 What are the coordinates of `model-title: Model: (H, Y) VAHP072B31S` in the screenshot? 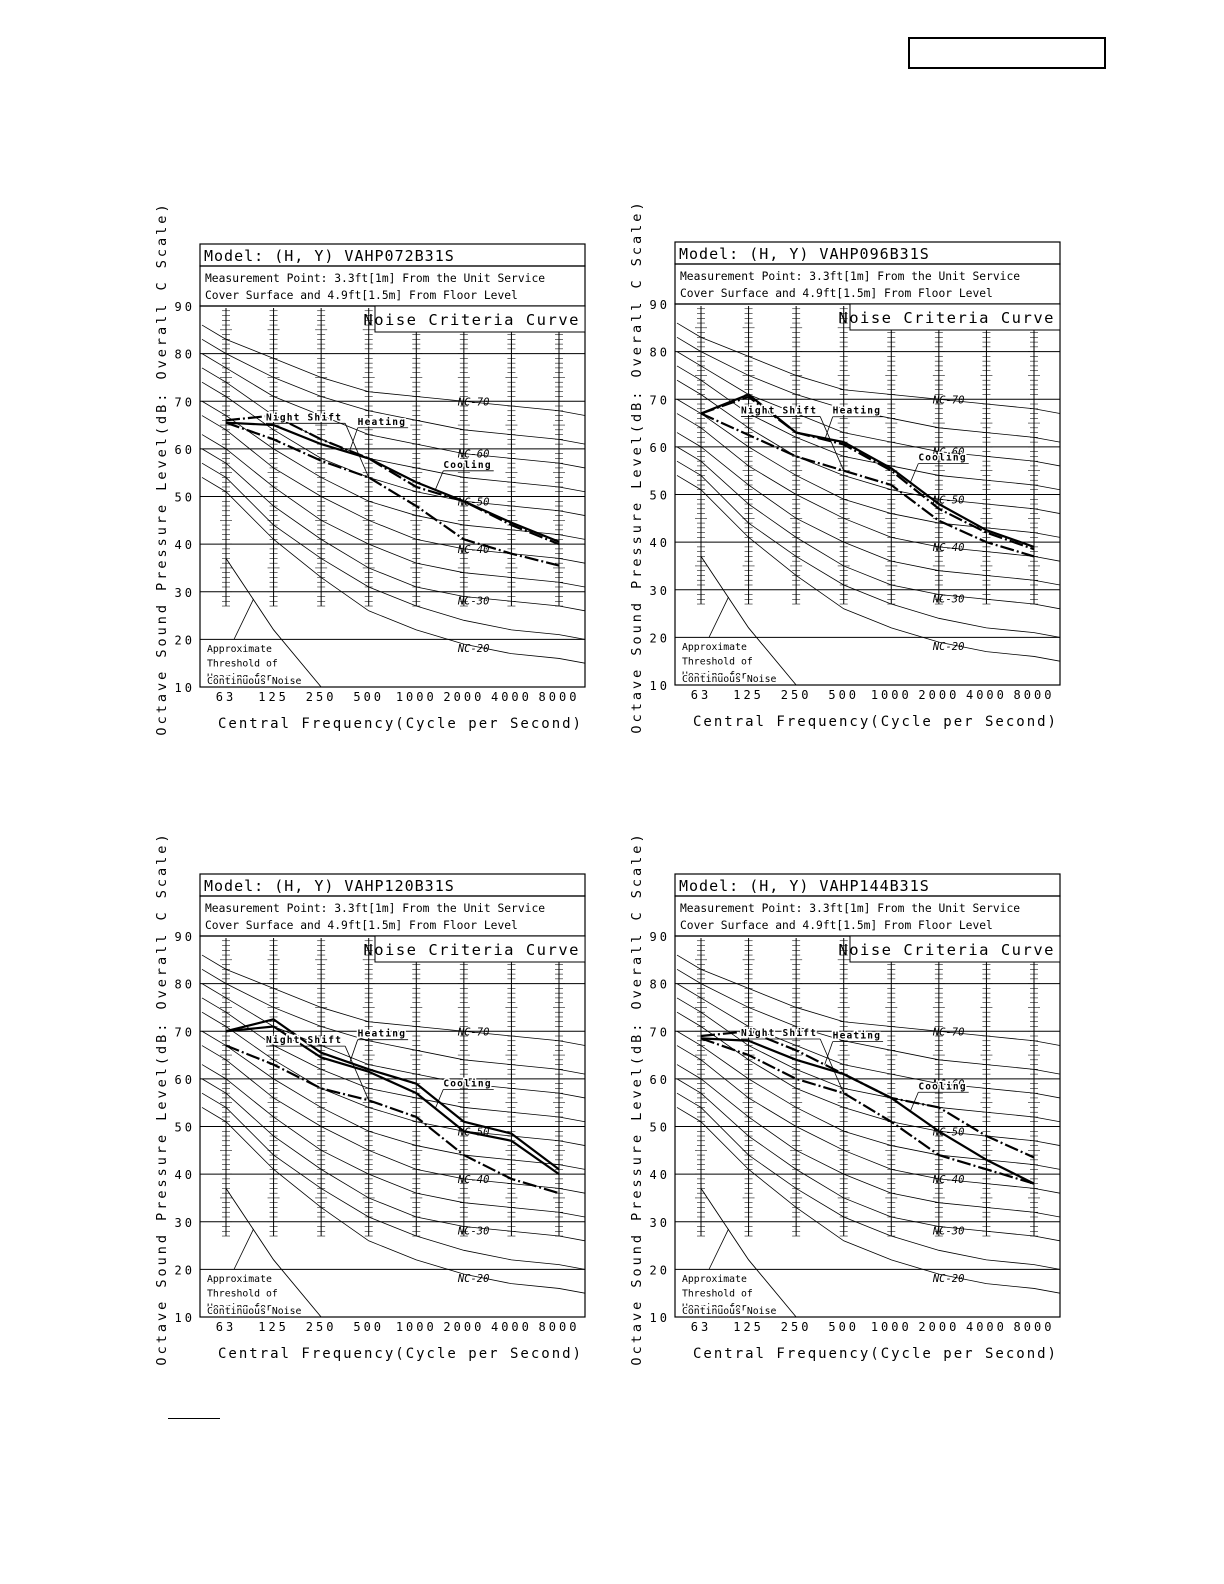 It's located at (329, 256).